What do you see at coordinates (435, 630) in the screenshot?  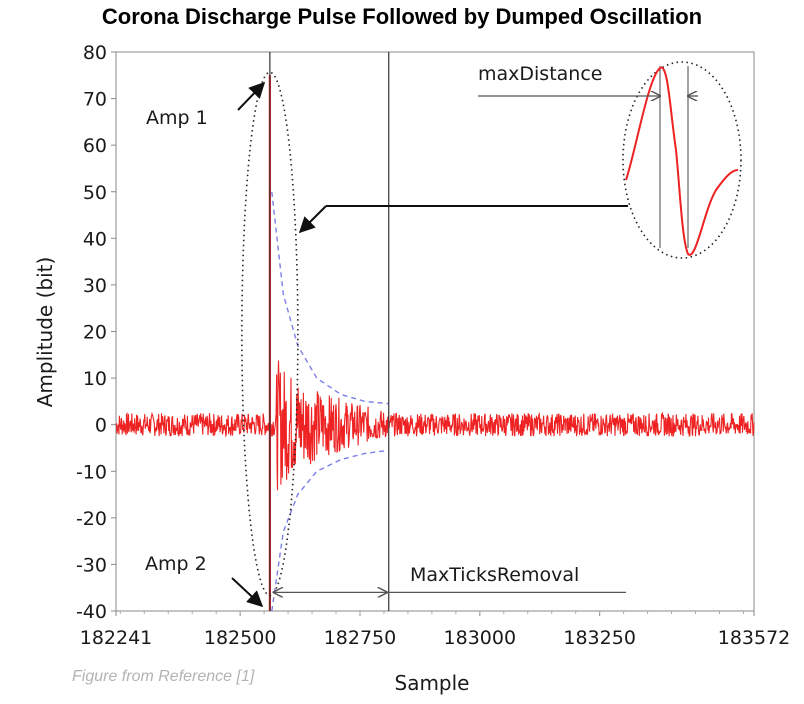 I see `x-axis: 182241 182500 182750 183000 183250 183572` at bounding box center [435, 630].